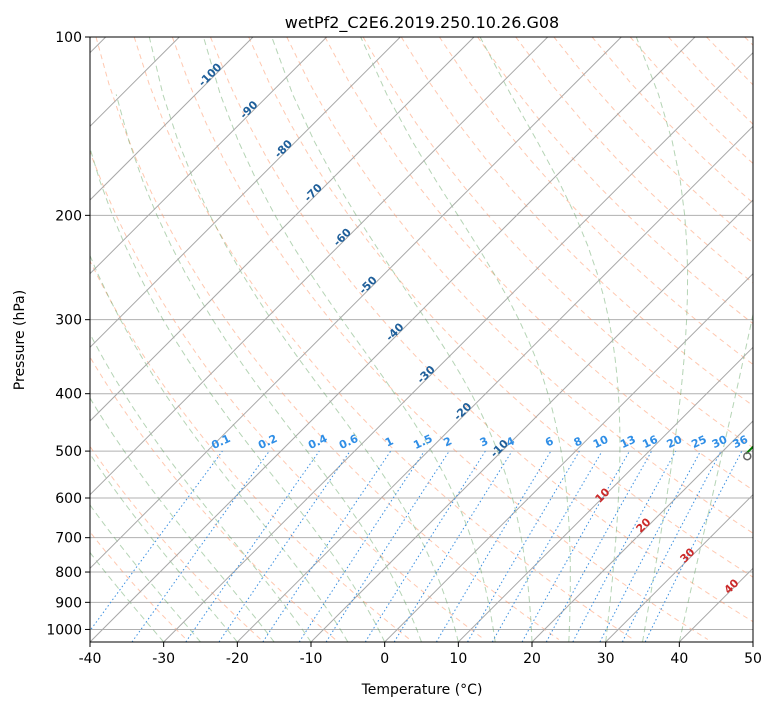 The width and height of the screenshot is (775, 712). Describe the element at coordinates (68, 395) in the screenshot. I see `y-tick-label: 400` at that location.